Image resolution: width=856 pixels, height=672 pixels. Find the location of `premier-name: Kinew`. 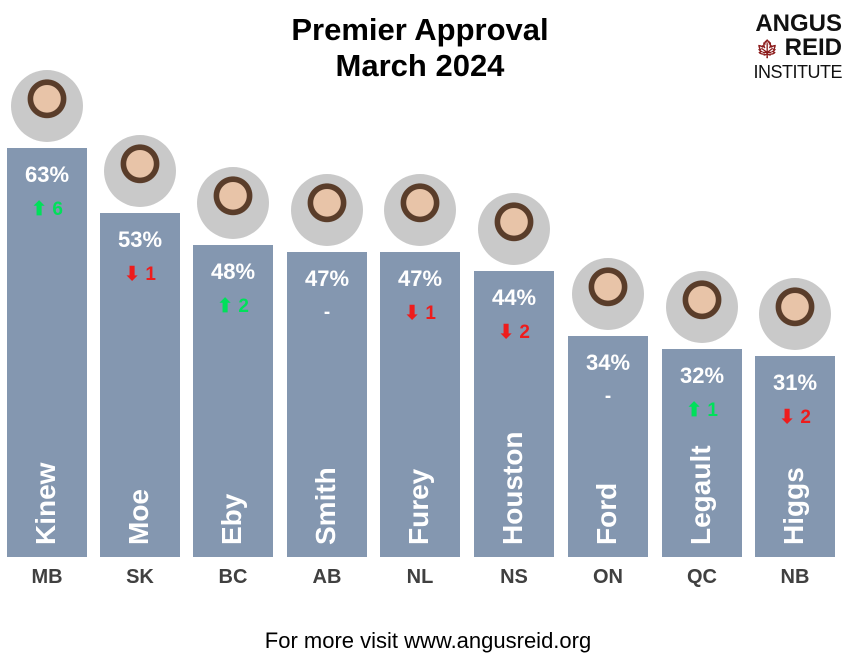

premier-name: Kinew is located at coordinates (45, 503).